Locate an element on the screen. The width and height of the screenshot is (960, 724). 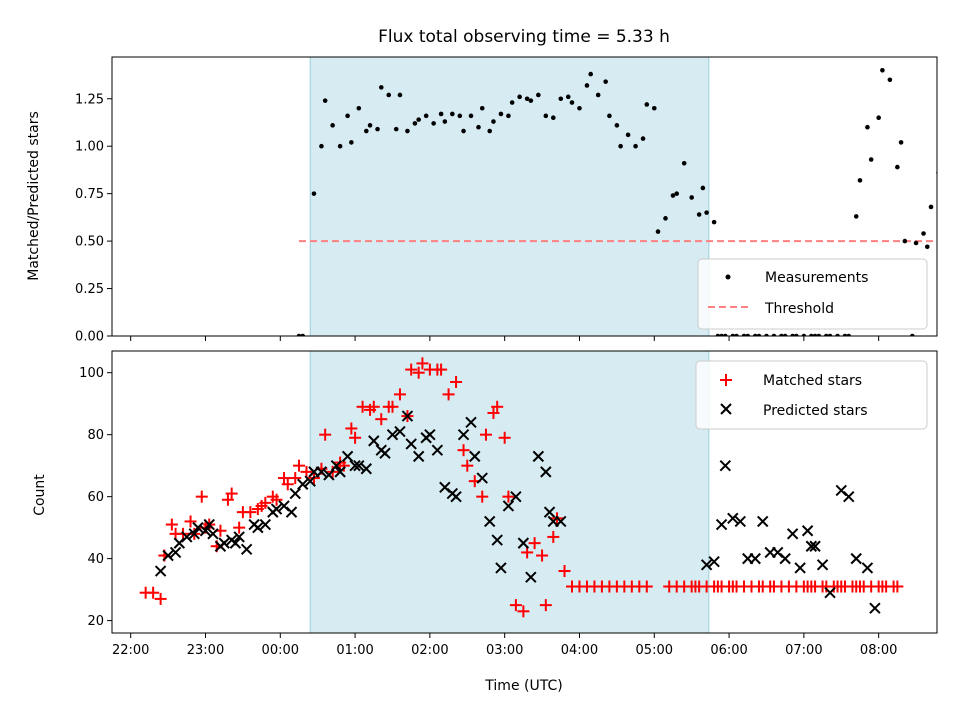
bottom-x-tick-label: 22:00 is located at coordinates (130, 650).